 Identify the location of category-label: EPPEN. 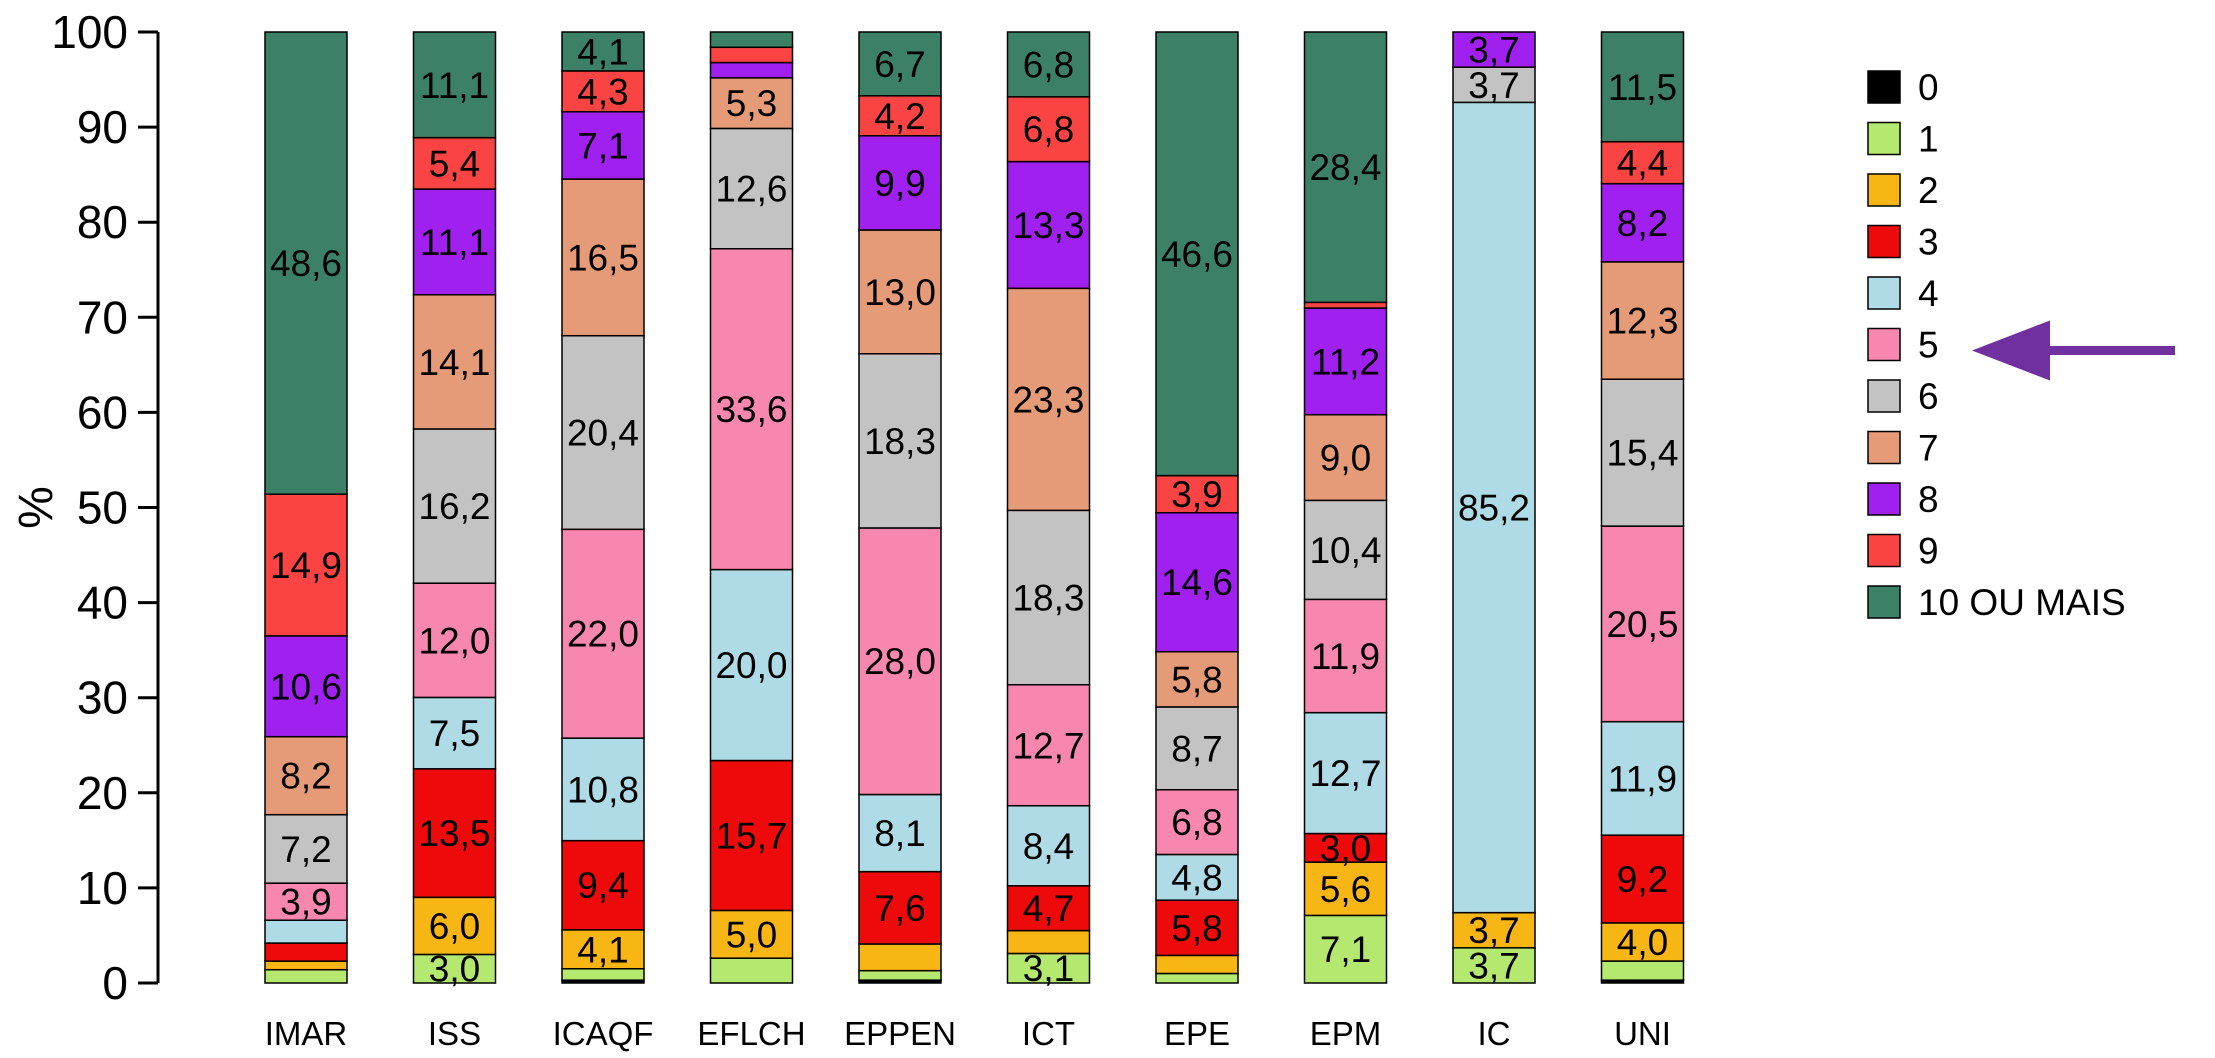
(900, 1033).